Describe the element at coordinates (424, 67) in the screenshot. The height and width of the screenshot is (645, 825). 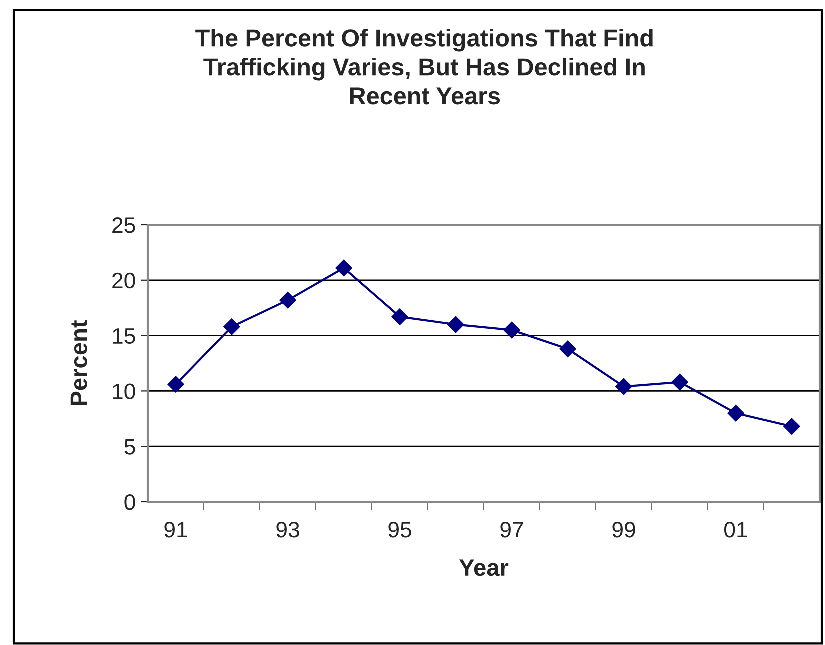
I see `chart-title: The Percent Of Investigations That Find Trafficking Varies, But Has Declined In Recent Years` at that location.